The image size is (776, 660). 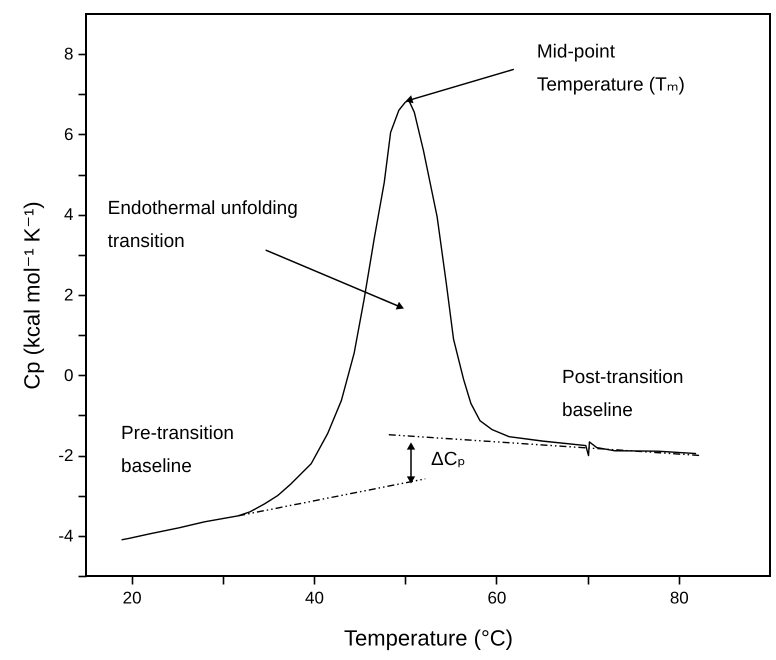 I want to click on x-tick-label: 20, so click(x=132, y=598).